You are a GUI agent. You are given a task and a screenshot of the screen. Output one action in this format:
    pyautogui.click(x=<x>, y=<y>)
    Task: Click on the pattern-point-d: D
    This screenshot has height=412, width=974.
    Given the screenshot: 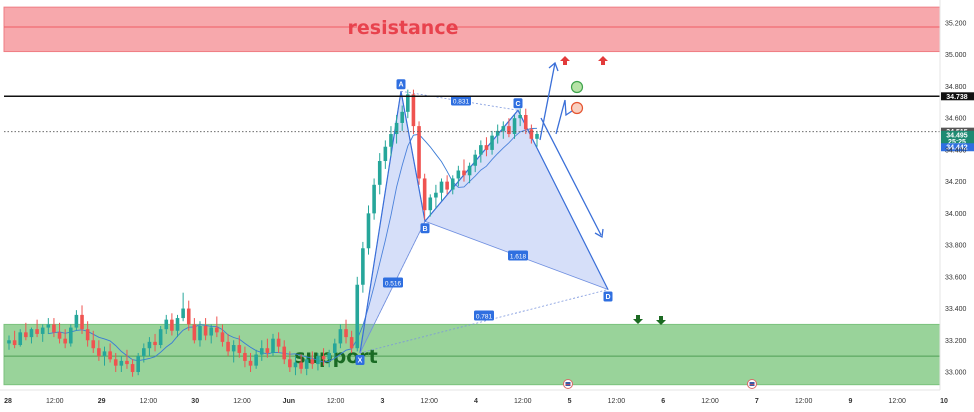 What is the action you would take?
    pyautogui.click(x=608, y=296)
    